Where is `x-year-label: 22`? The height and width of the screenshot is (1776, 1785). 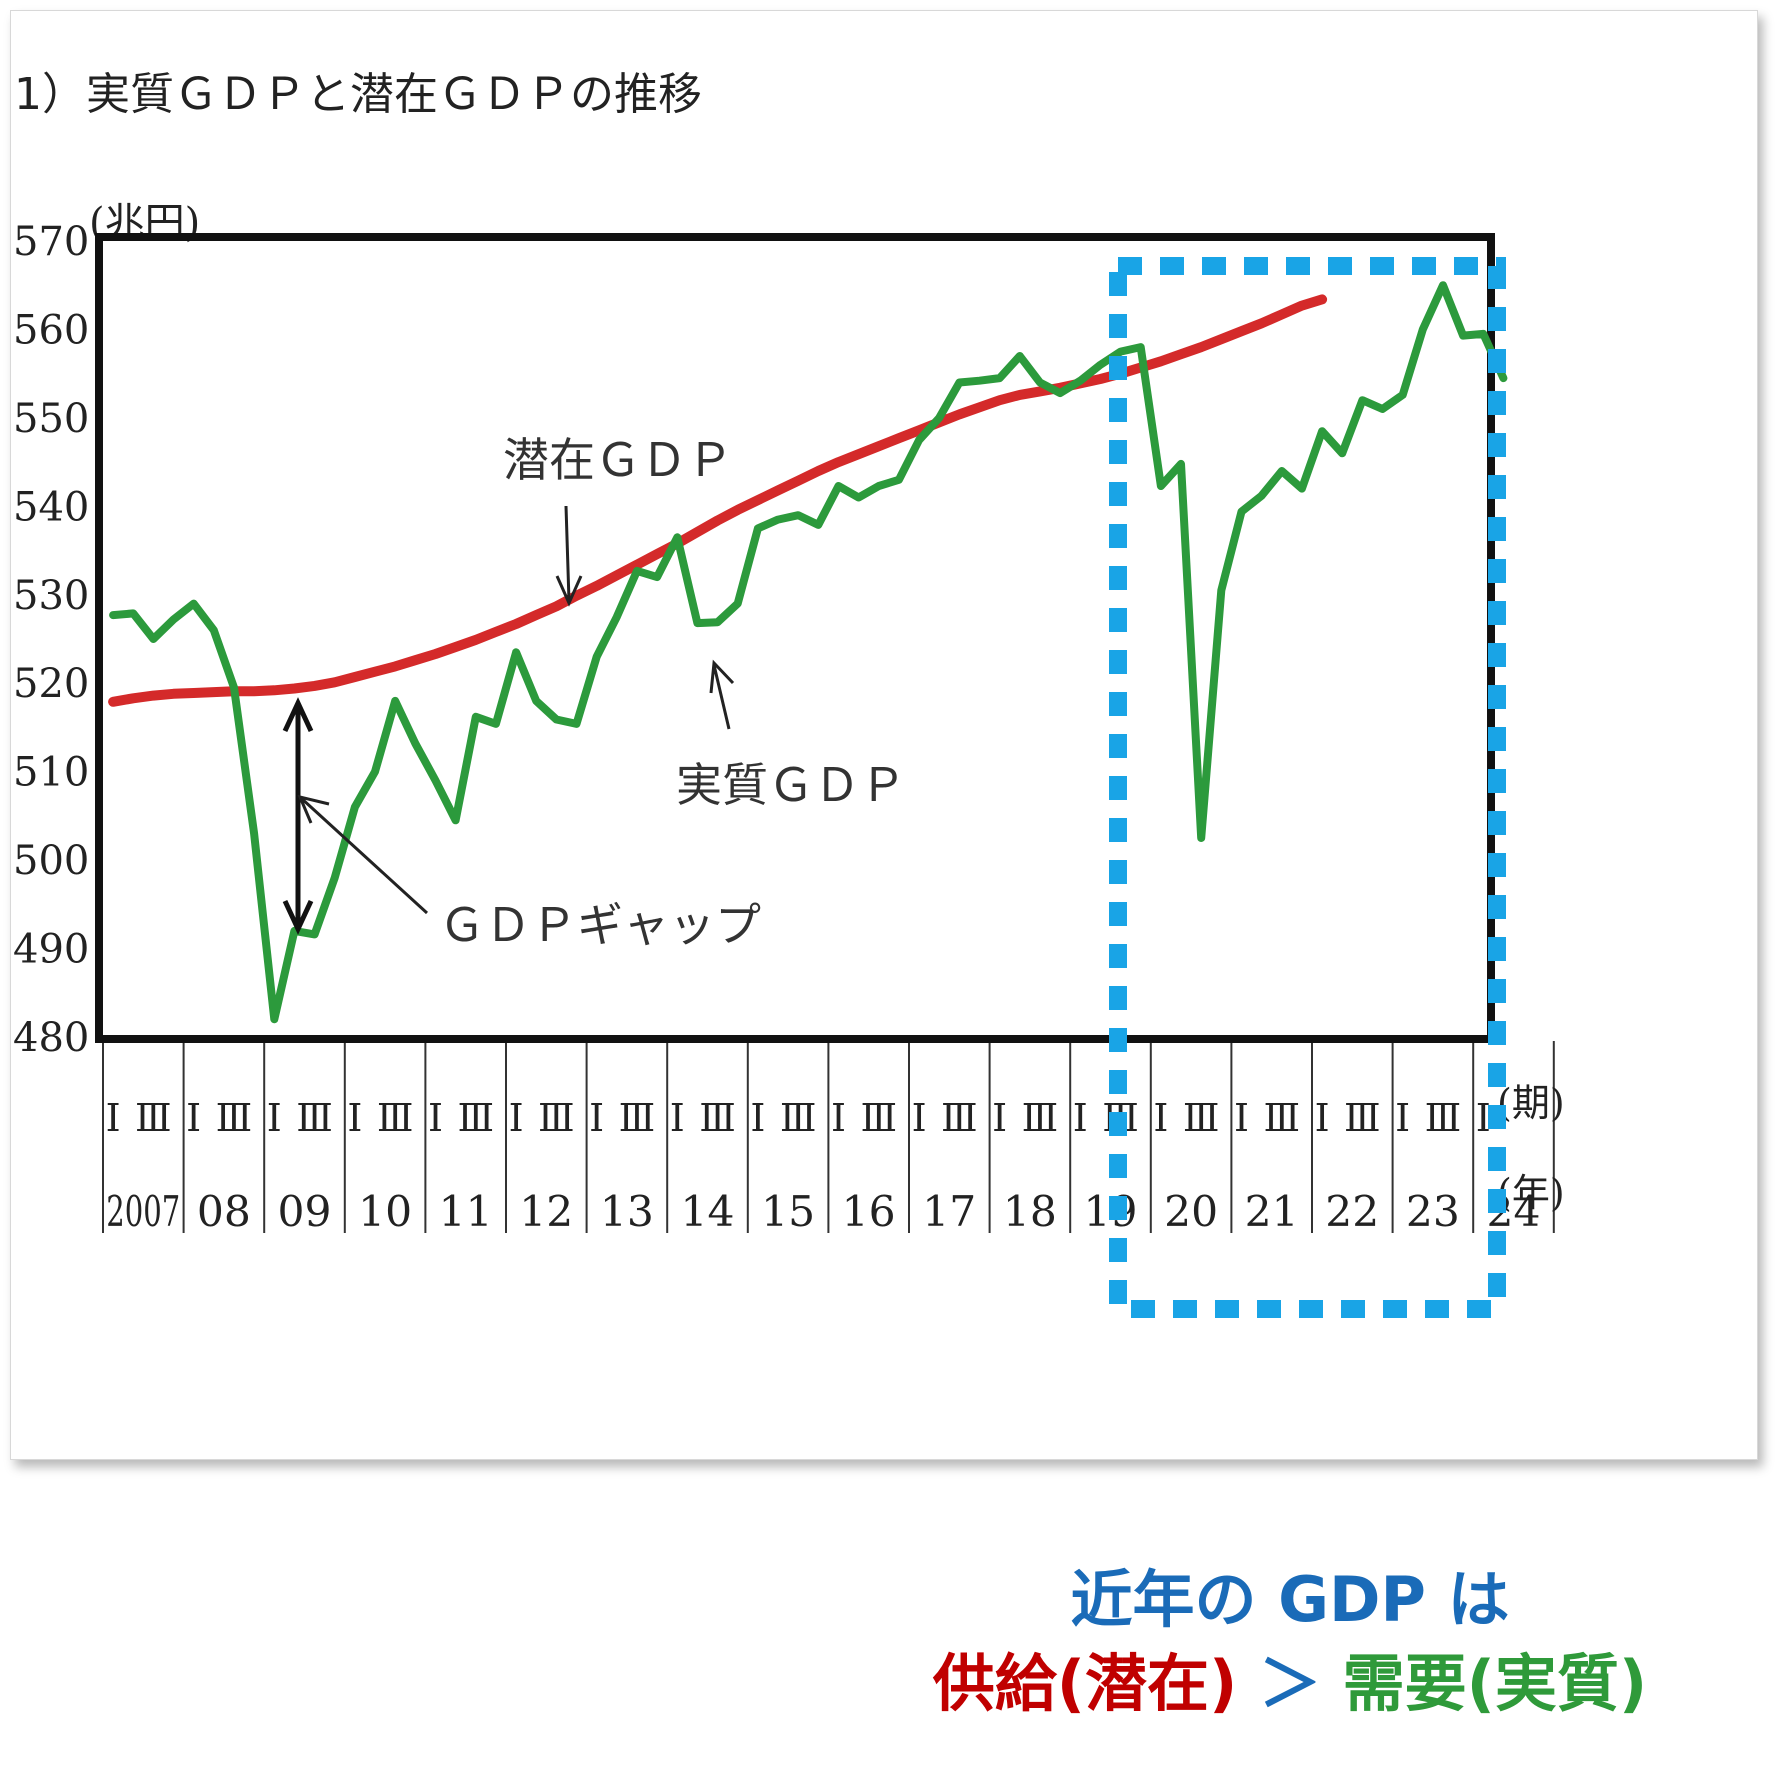
x-year-label: 22 is located at coordinates (1352, 1211).